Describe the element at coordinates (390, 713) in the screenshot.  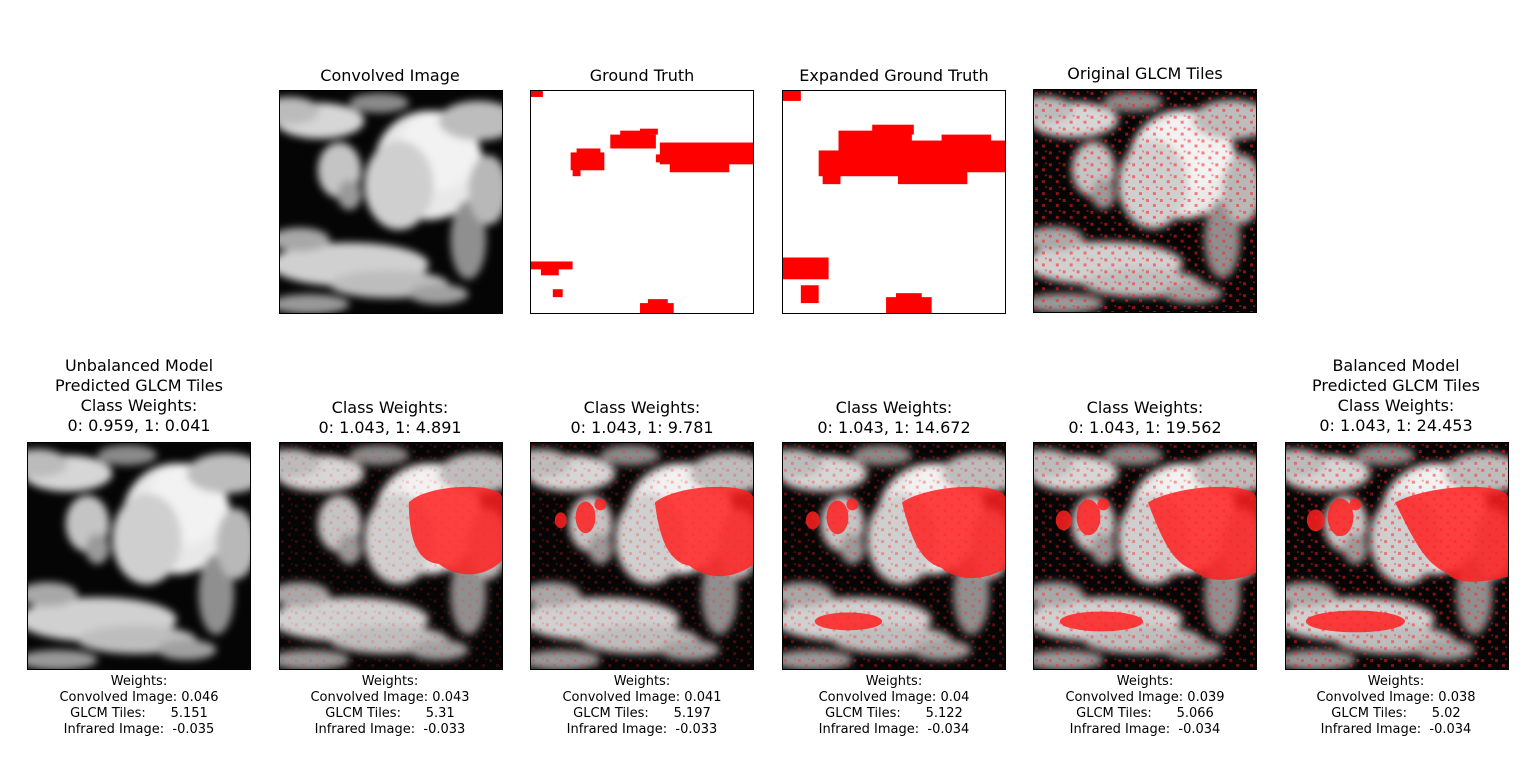
I see `weight-glcm: GLCM Tiles: 5.31` at that location.